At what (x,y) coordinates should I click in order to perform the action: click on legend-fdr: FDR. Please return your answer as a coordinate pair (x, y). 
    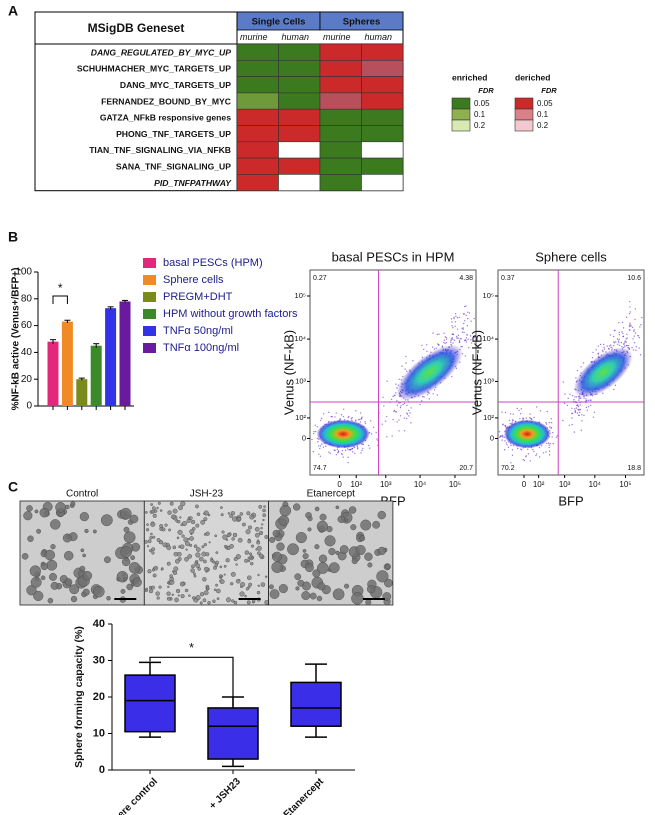
    Looking at the image, I should click on (549, 90).